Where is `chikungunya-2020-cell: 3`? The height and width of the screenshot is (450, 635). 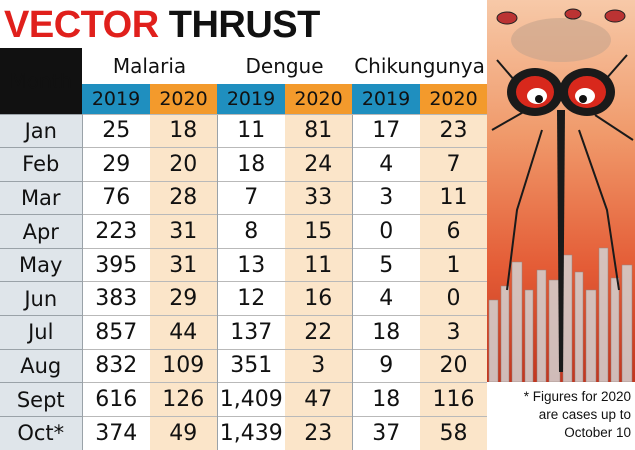 chikungunya-2020-cell: 3 is located at coordinates (454, 332).